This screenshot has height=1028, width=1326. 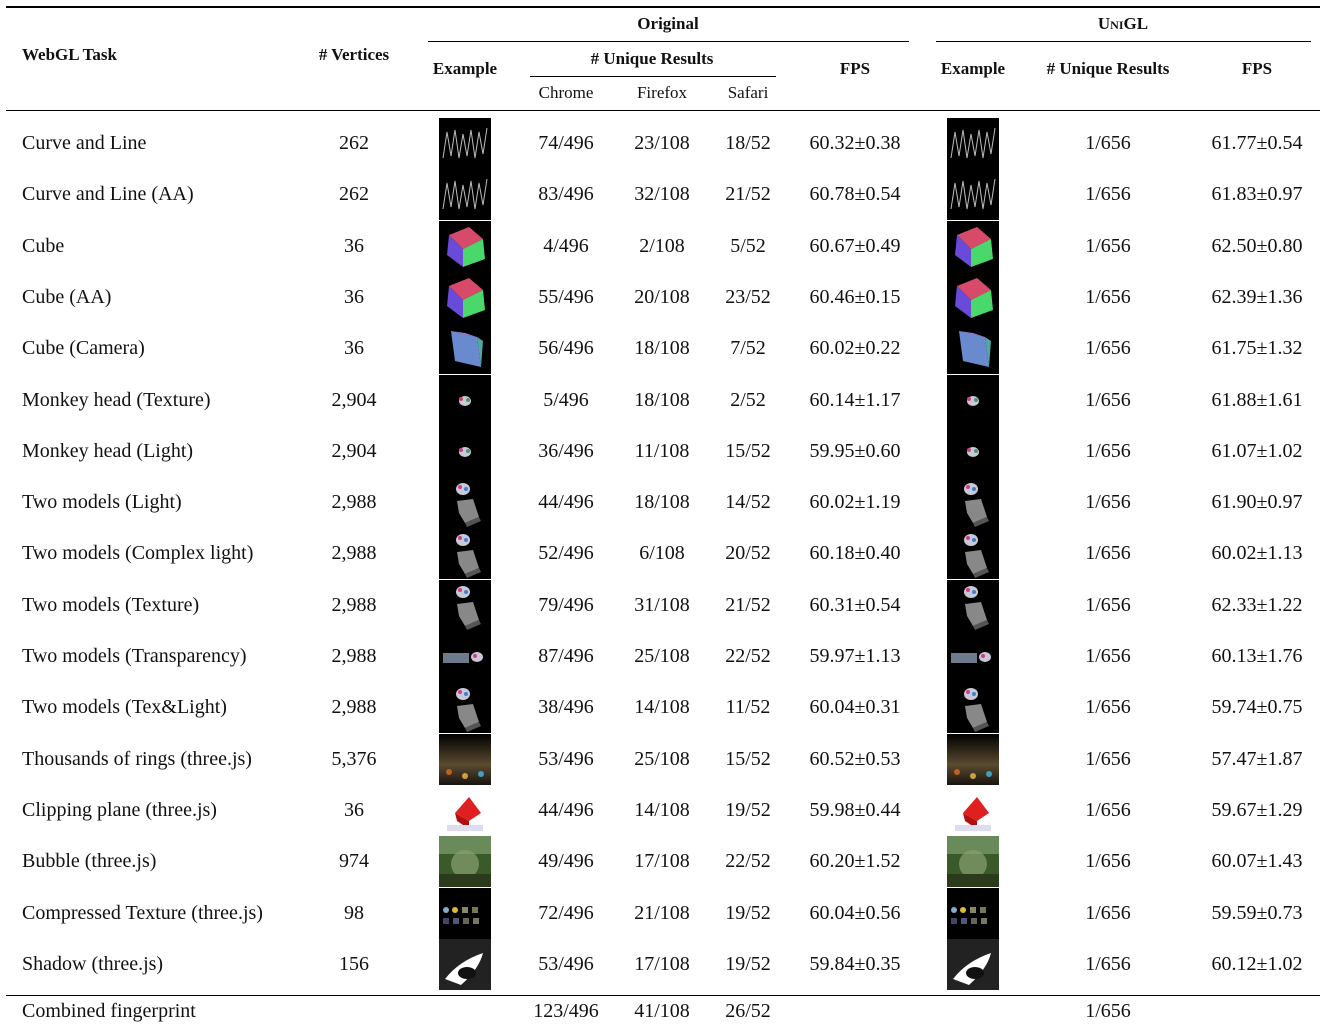 What do you see at coordinates (566, 604) in the screenshot?
I see `chrome-cell: 79/496` at bounding box center [566, 604].